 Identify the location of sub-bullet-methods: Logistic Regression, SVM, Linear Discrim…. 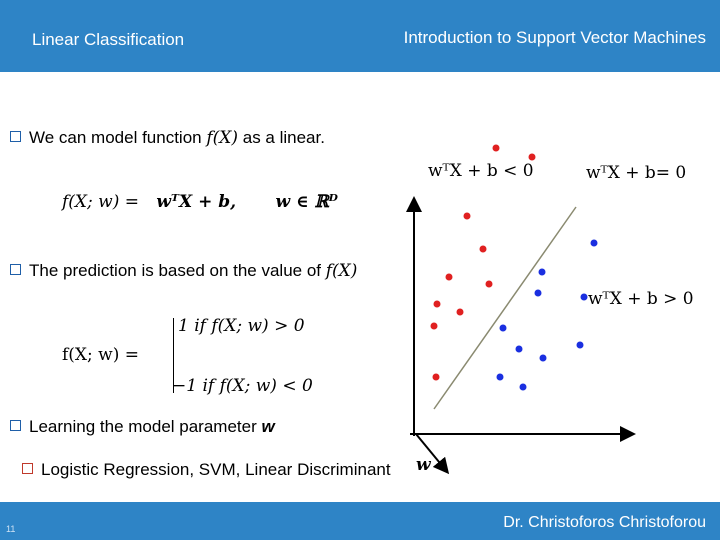
(206, 470).